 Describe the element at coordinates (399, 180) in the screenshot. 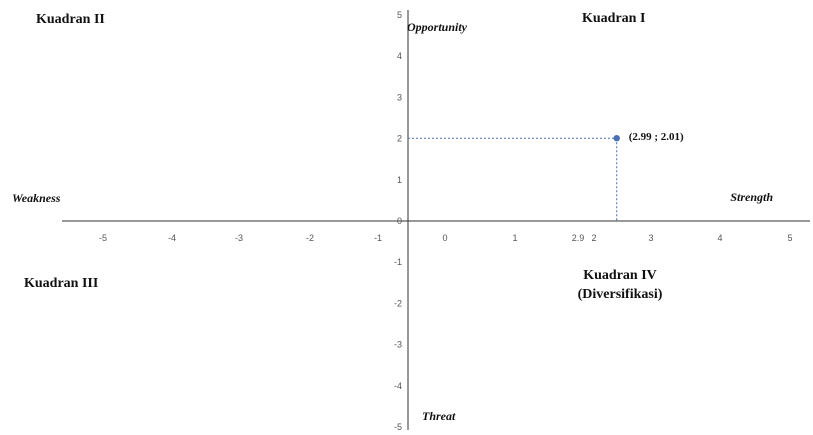

I see `y-tick-label: 1` at that location.